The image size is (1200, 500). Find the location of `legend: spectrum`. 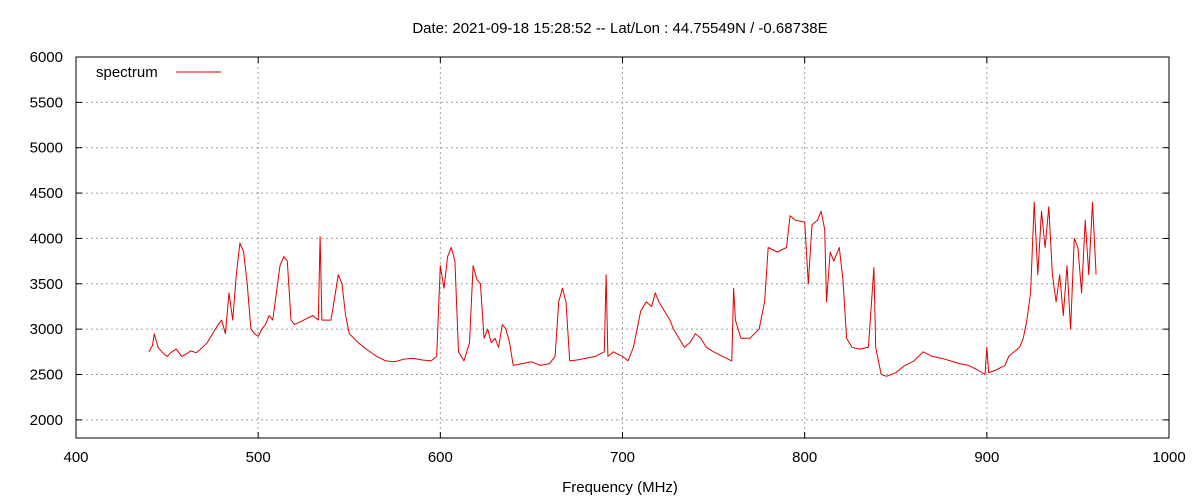

legend: spectrum is located at coordinates (158, 72).